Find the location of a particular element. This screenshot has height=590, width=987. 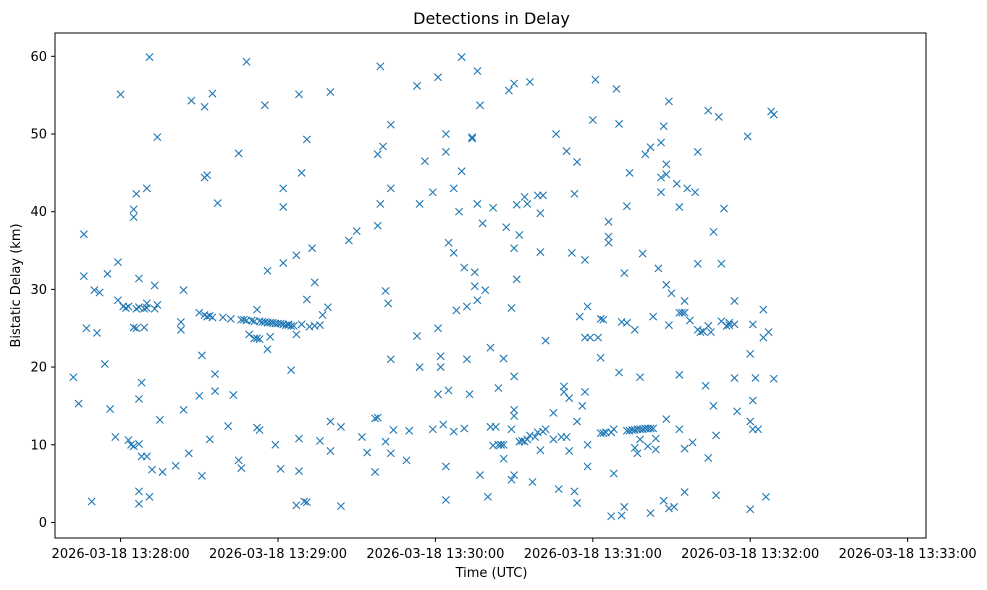

y-tick-label: 0 is located at coordinates (43, 523).